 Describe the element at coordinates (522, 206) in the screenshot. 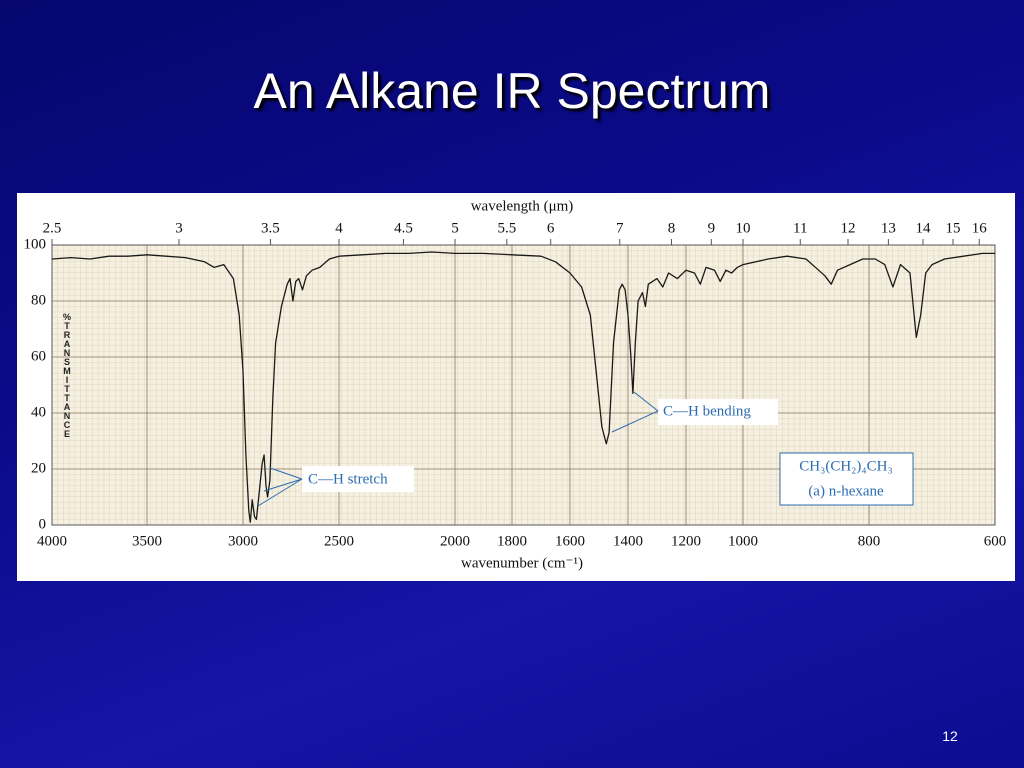

I see `x2-axis-label: wavelength (μm)` at that location.